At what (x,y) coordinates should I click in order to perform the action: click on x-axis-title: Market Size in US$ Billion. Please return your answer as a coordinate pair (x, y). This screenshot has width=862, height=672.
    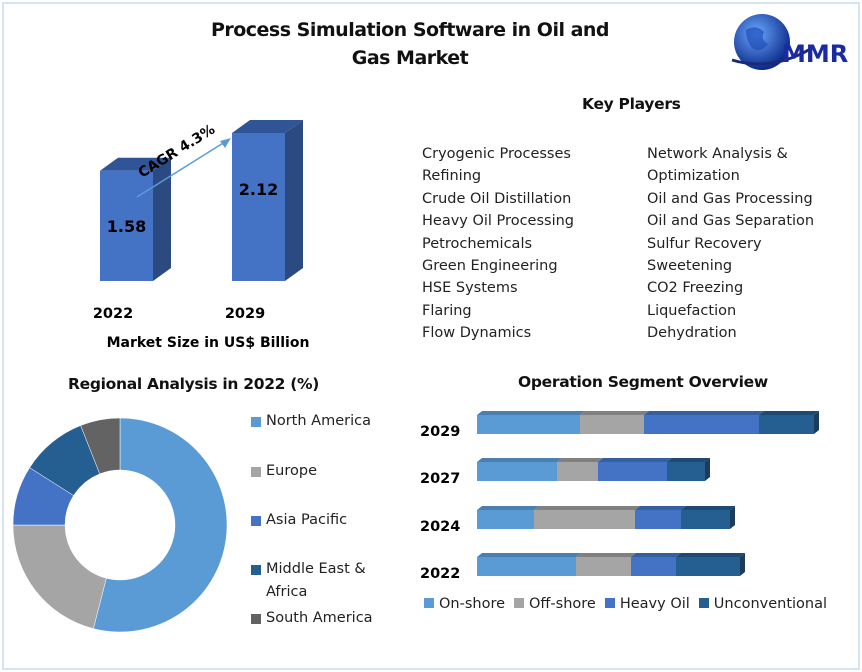
    Looking at the image, I should click on (208, 343).